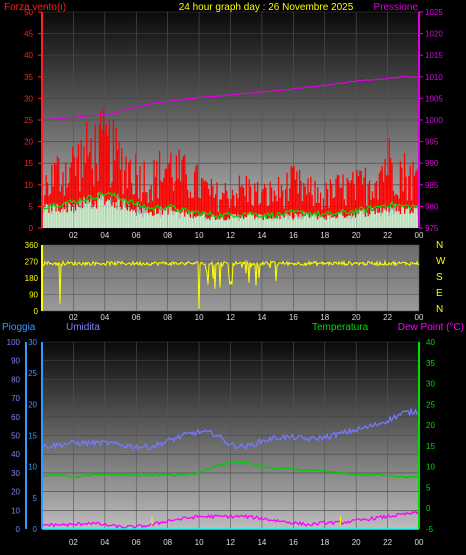 The image size is (466, 555). I want to click on temperature-tick-label: -5, so click(430, 529).